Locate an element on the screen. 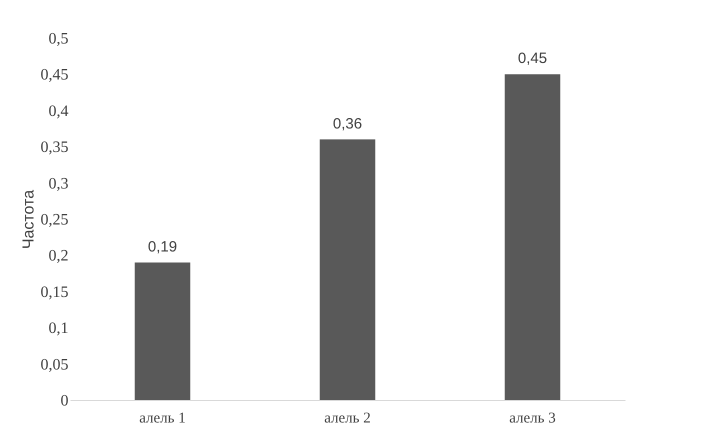 This screenshot has height=440, width=724. y-tick-label: 0,05 is located at coordinates (54, 365).